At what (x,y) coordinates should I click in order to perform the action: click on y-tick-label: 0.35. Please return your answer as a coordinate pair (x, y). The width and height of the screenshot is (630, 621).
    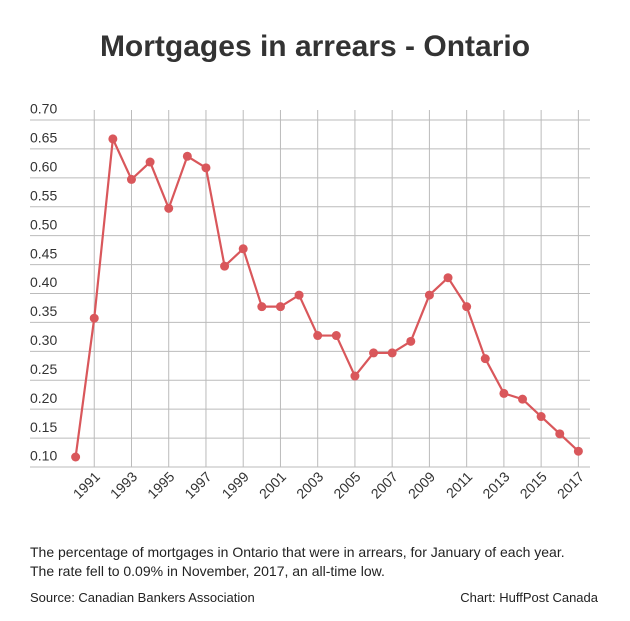
    Looking at the image, I should click on (43, 311).